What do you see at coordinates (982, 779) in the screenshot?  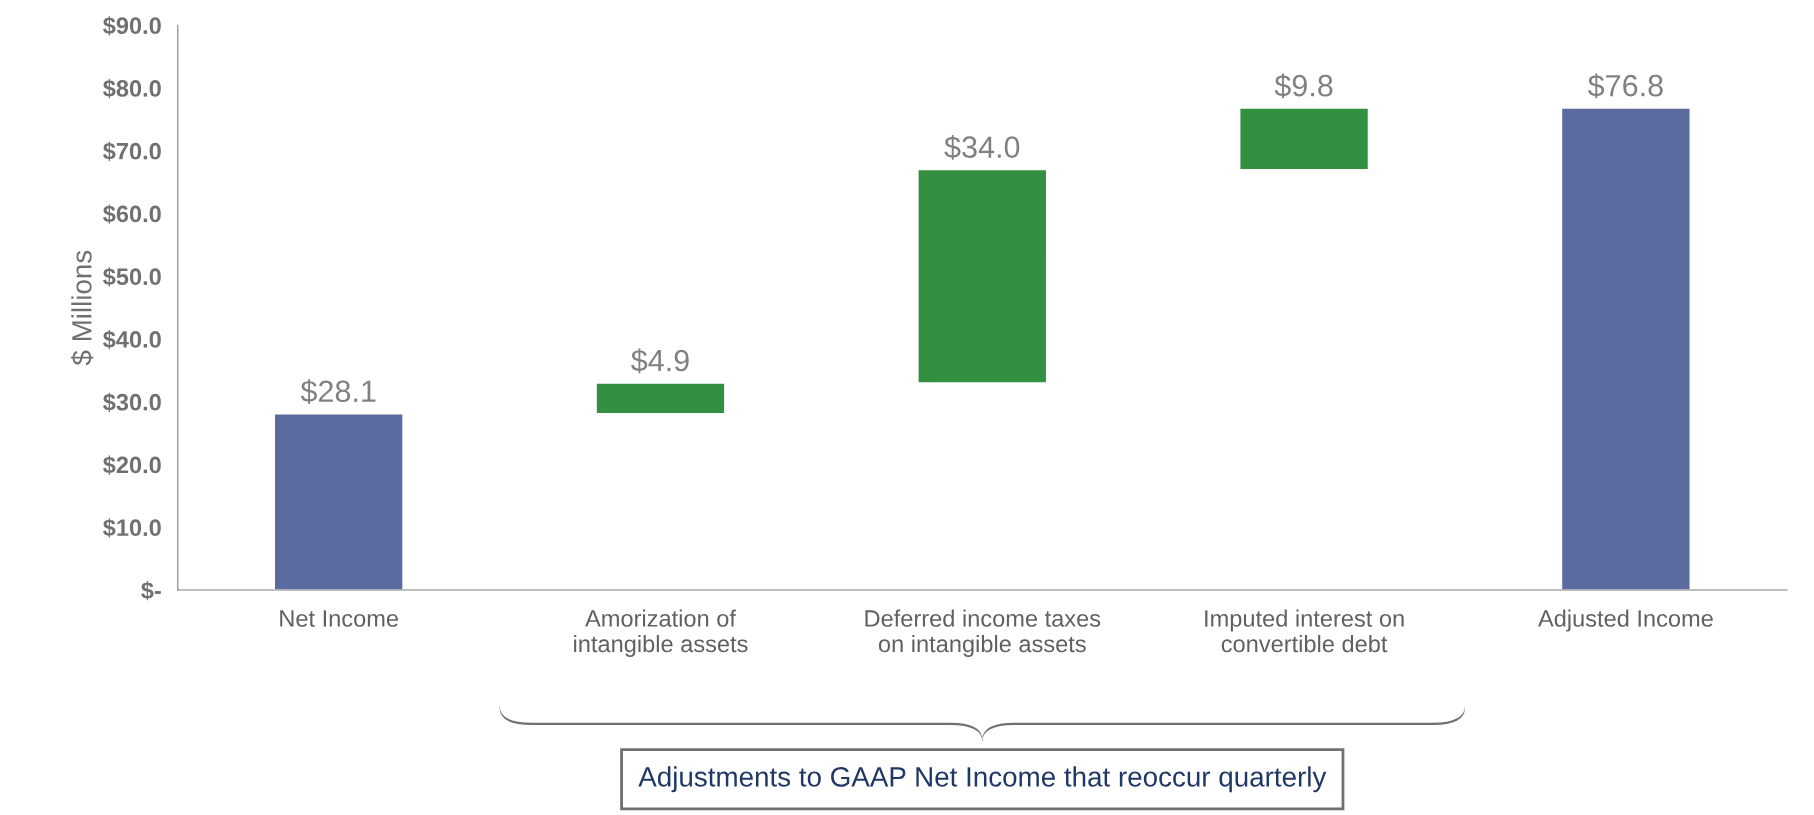 I see `text: Adjustments to GAAP Net Income that reoccur quarterly` at bounding box center [982, 779].